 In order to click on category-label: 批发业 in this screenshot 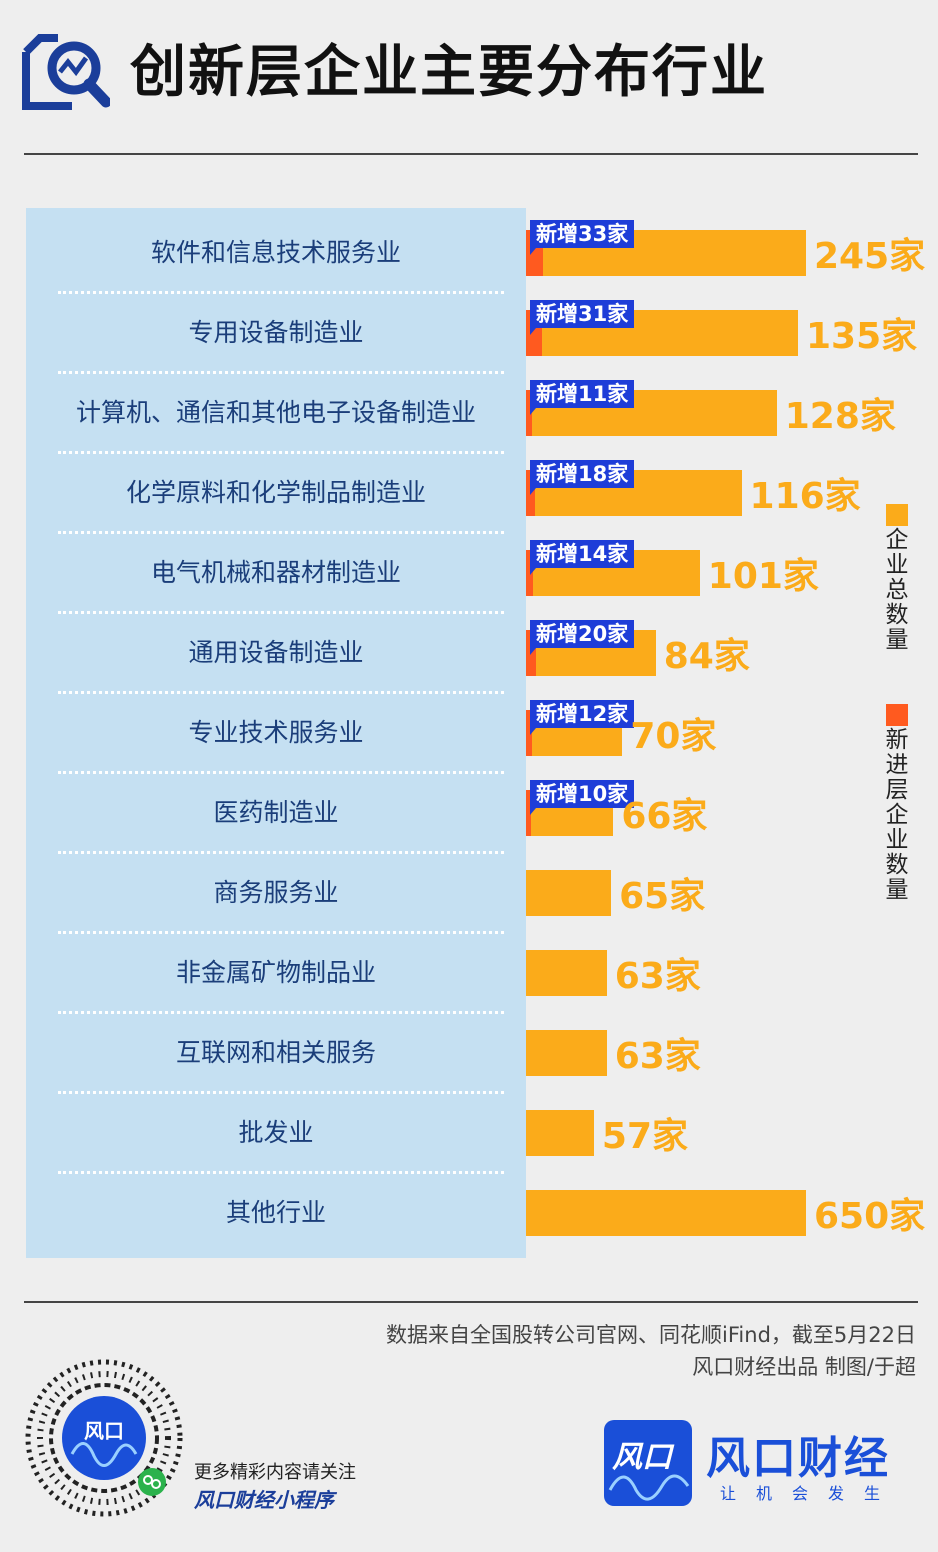, I will do `click(276, 1132)`.